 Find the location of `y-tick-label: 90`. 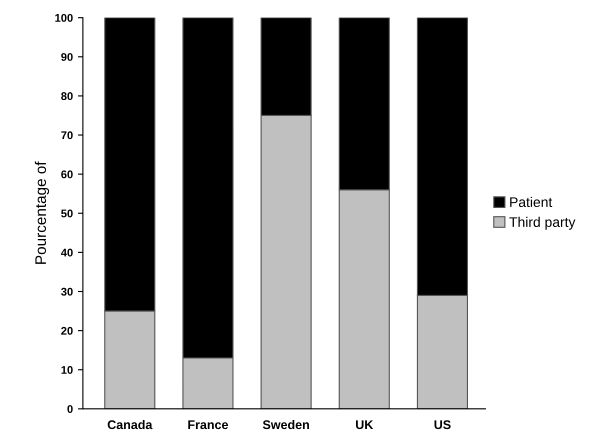

y-tick-label: 90 is located at coordinates (67, 57).